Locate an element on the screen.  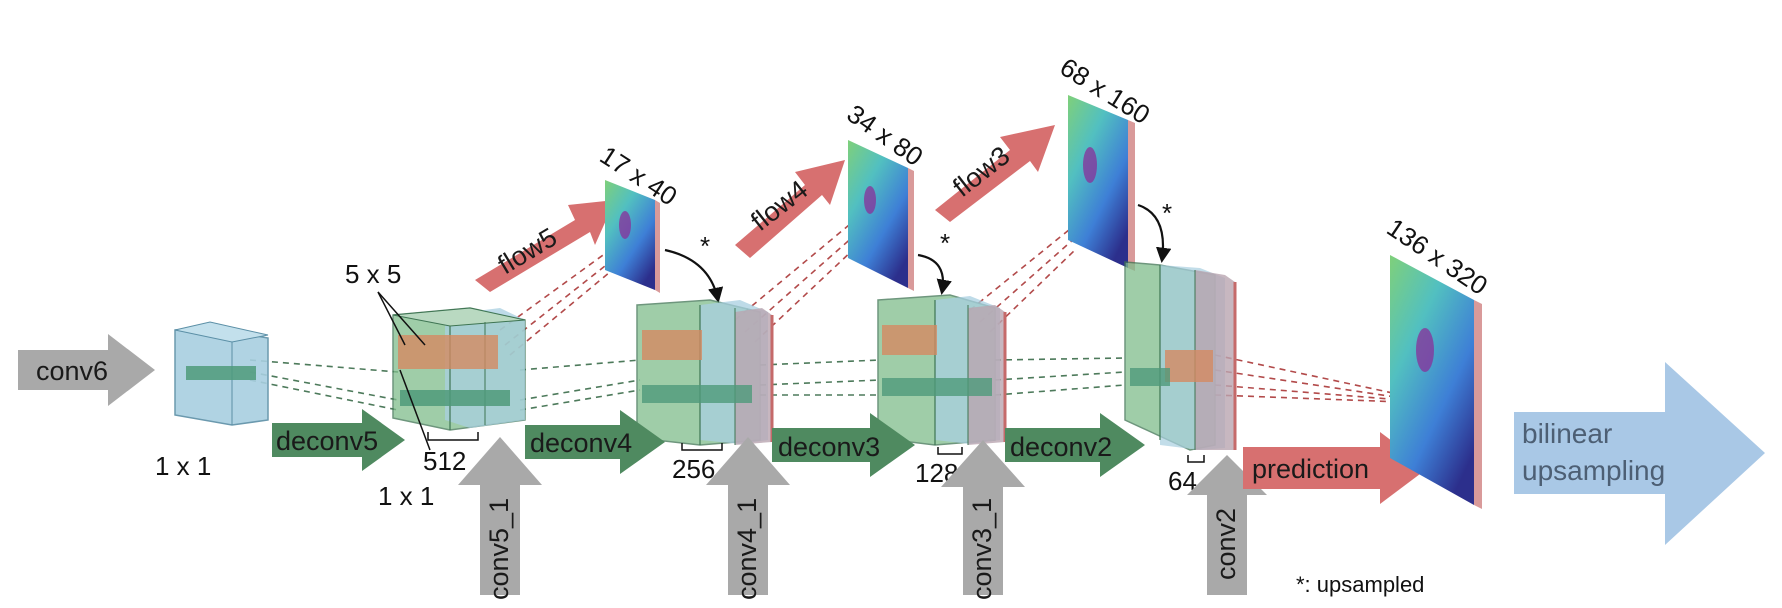
conv6-label: conv6 is located at coordinates (72, 371).